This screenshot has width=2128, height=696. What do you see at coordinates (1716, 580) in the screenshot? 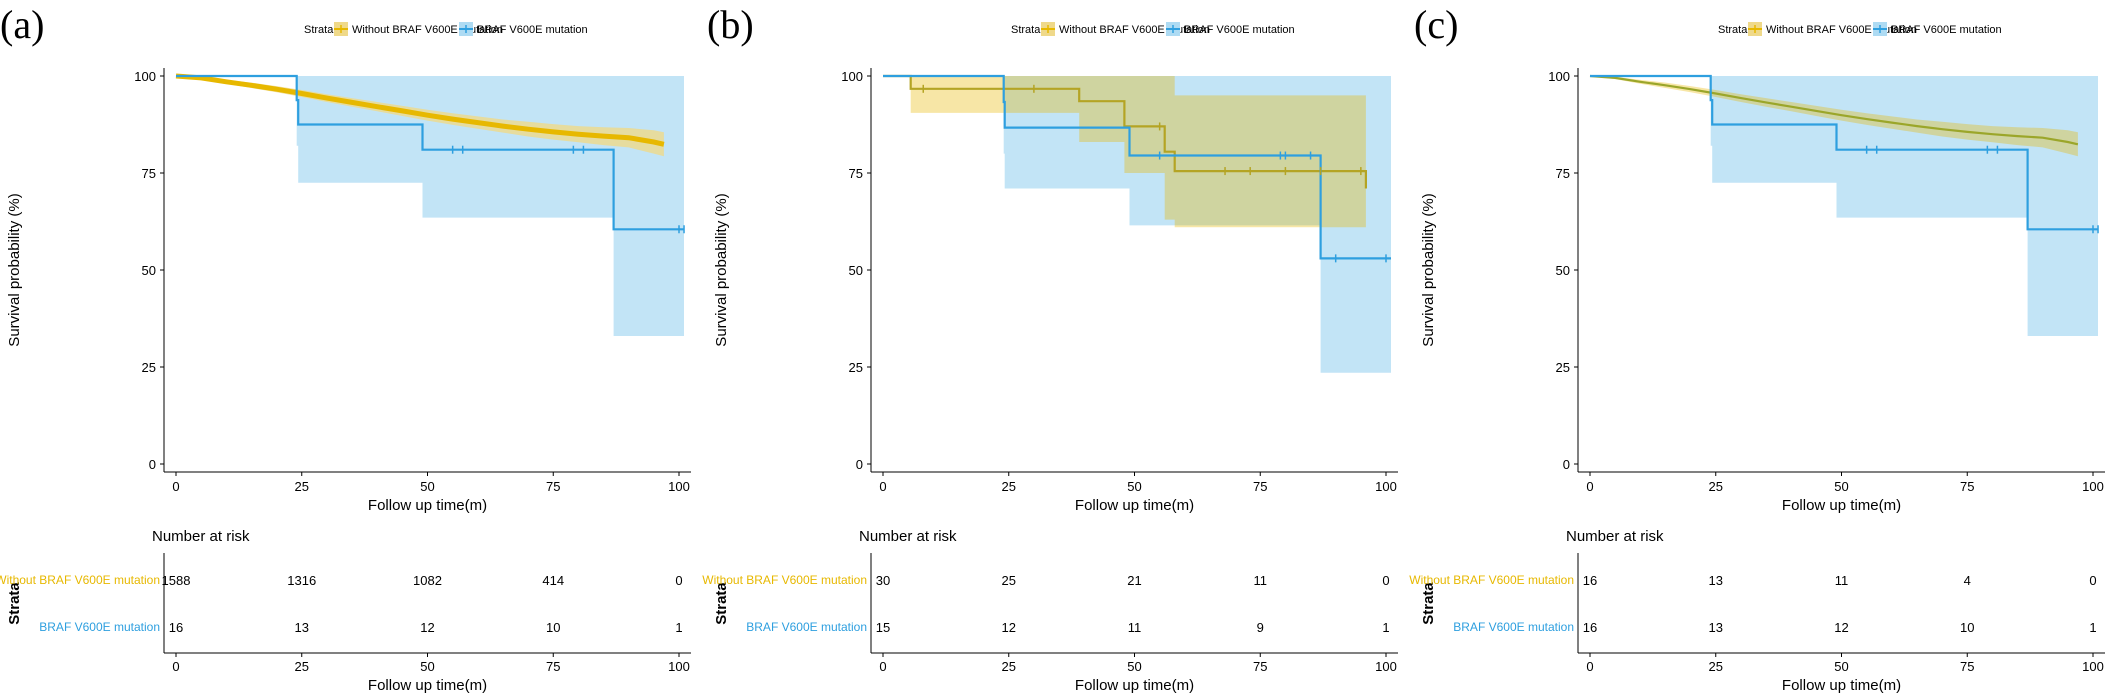
I see `risk-count-without: 13` at bounding box center [1716, 580].